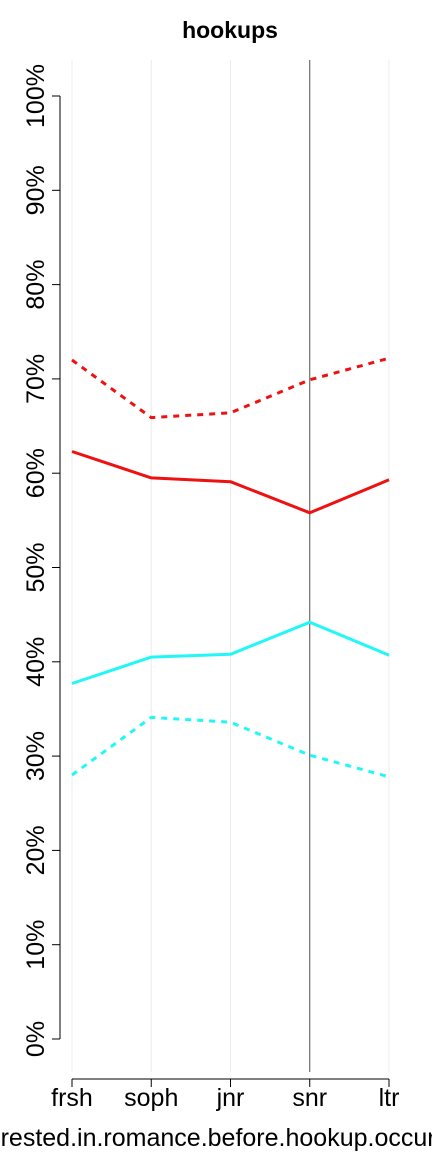 This screenshot has height=1152, width=432. I want to click on x-tick-label-soph: soph, so click(151, 1098).